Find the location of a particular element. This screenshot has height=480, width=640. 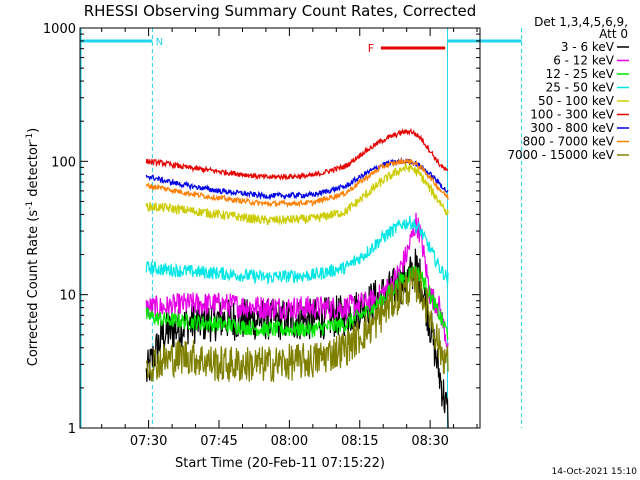

y-tick-label-0: 1 is located at coordinates (72, 429).